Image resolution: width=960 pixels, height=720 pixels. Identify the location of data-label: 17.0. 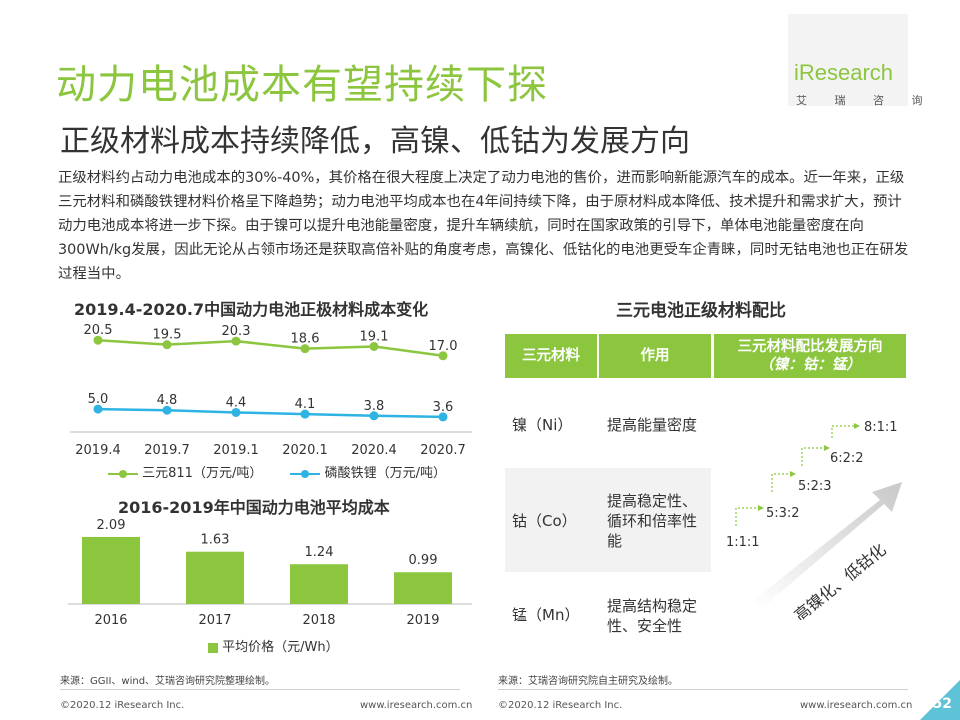
(443, 346).